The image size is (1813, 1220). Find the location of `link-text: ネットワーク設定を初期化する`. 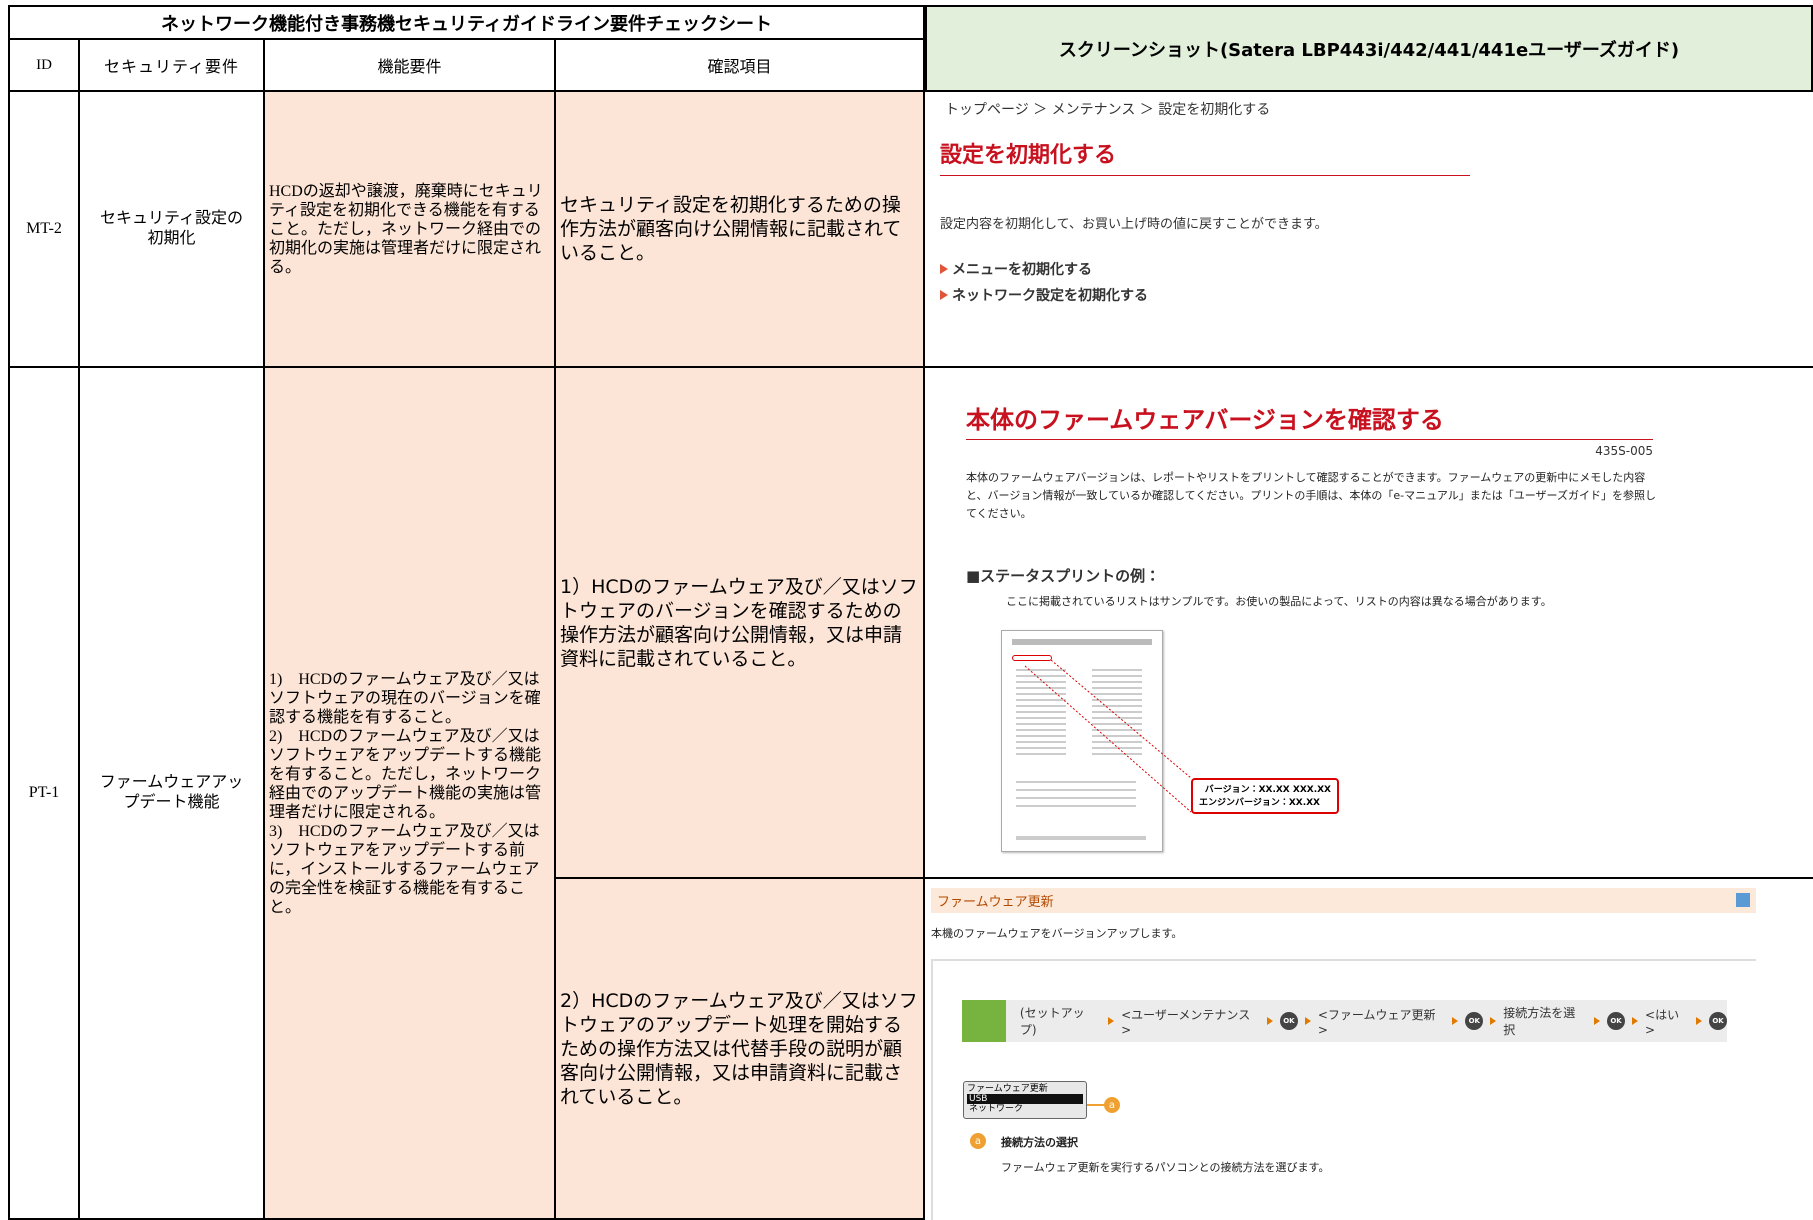

link-text: ネットワーク設定を初期化する is located at coordinates (1050, 296).